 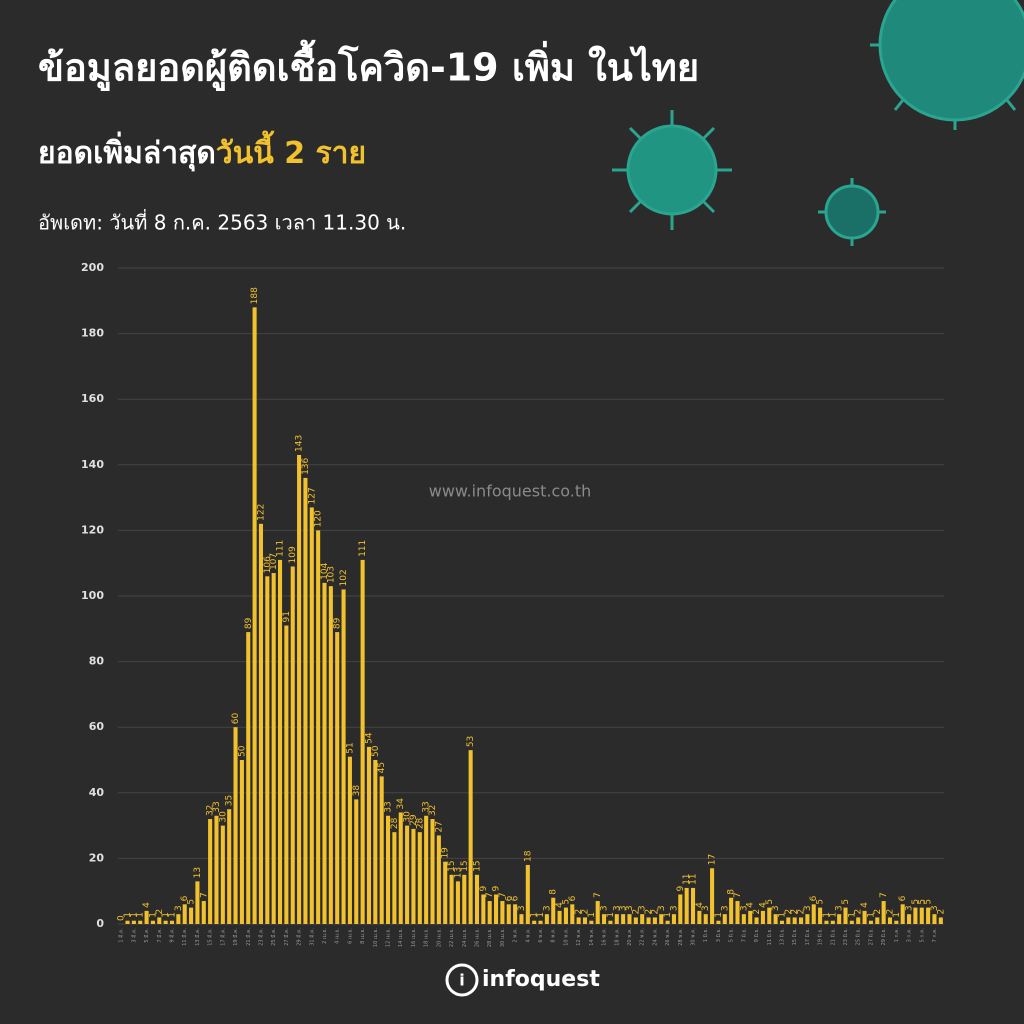 What do you see at coordinates (97, 792) in the screenshot?
I see `y-tick-label: 40` at bounding box center [97, 792].